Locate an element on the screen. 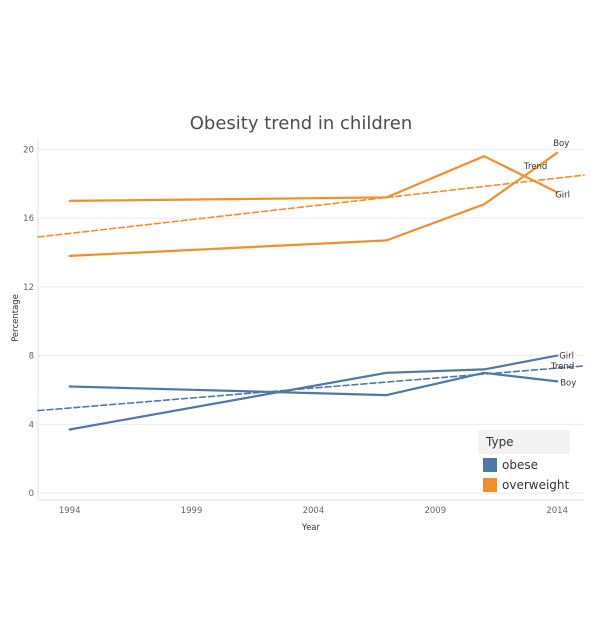  y-tick-label: 20 is located at coordinates (28, 150).